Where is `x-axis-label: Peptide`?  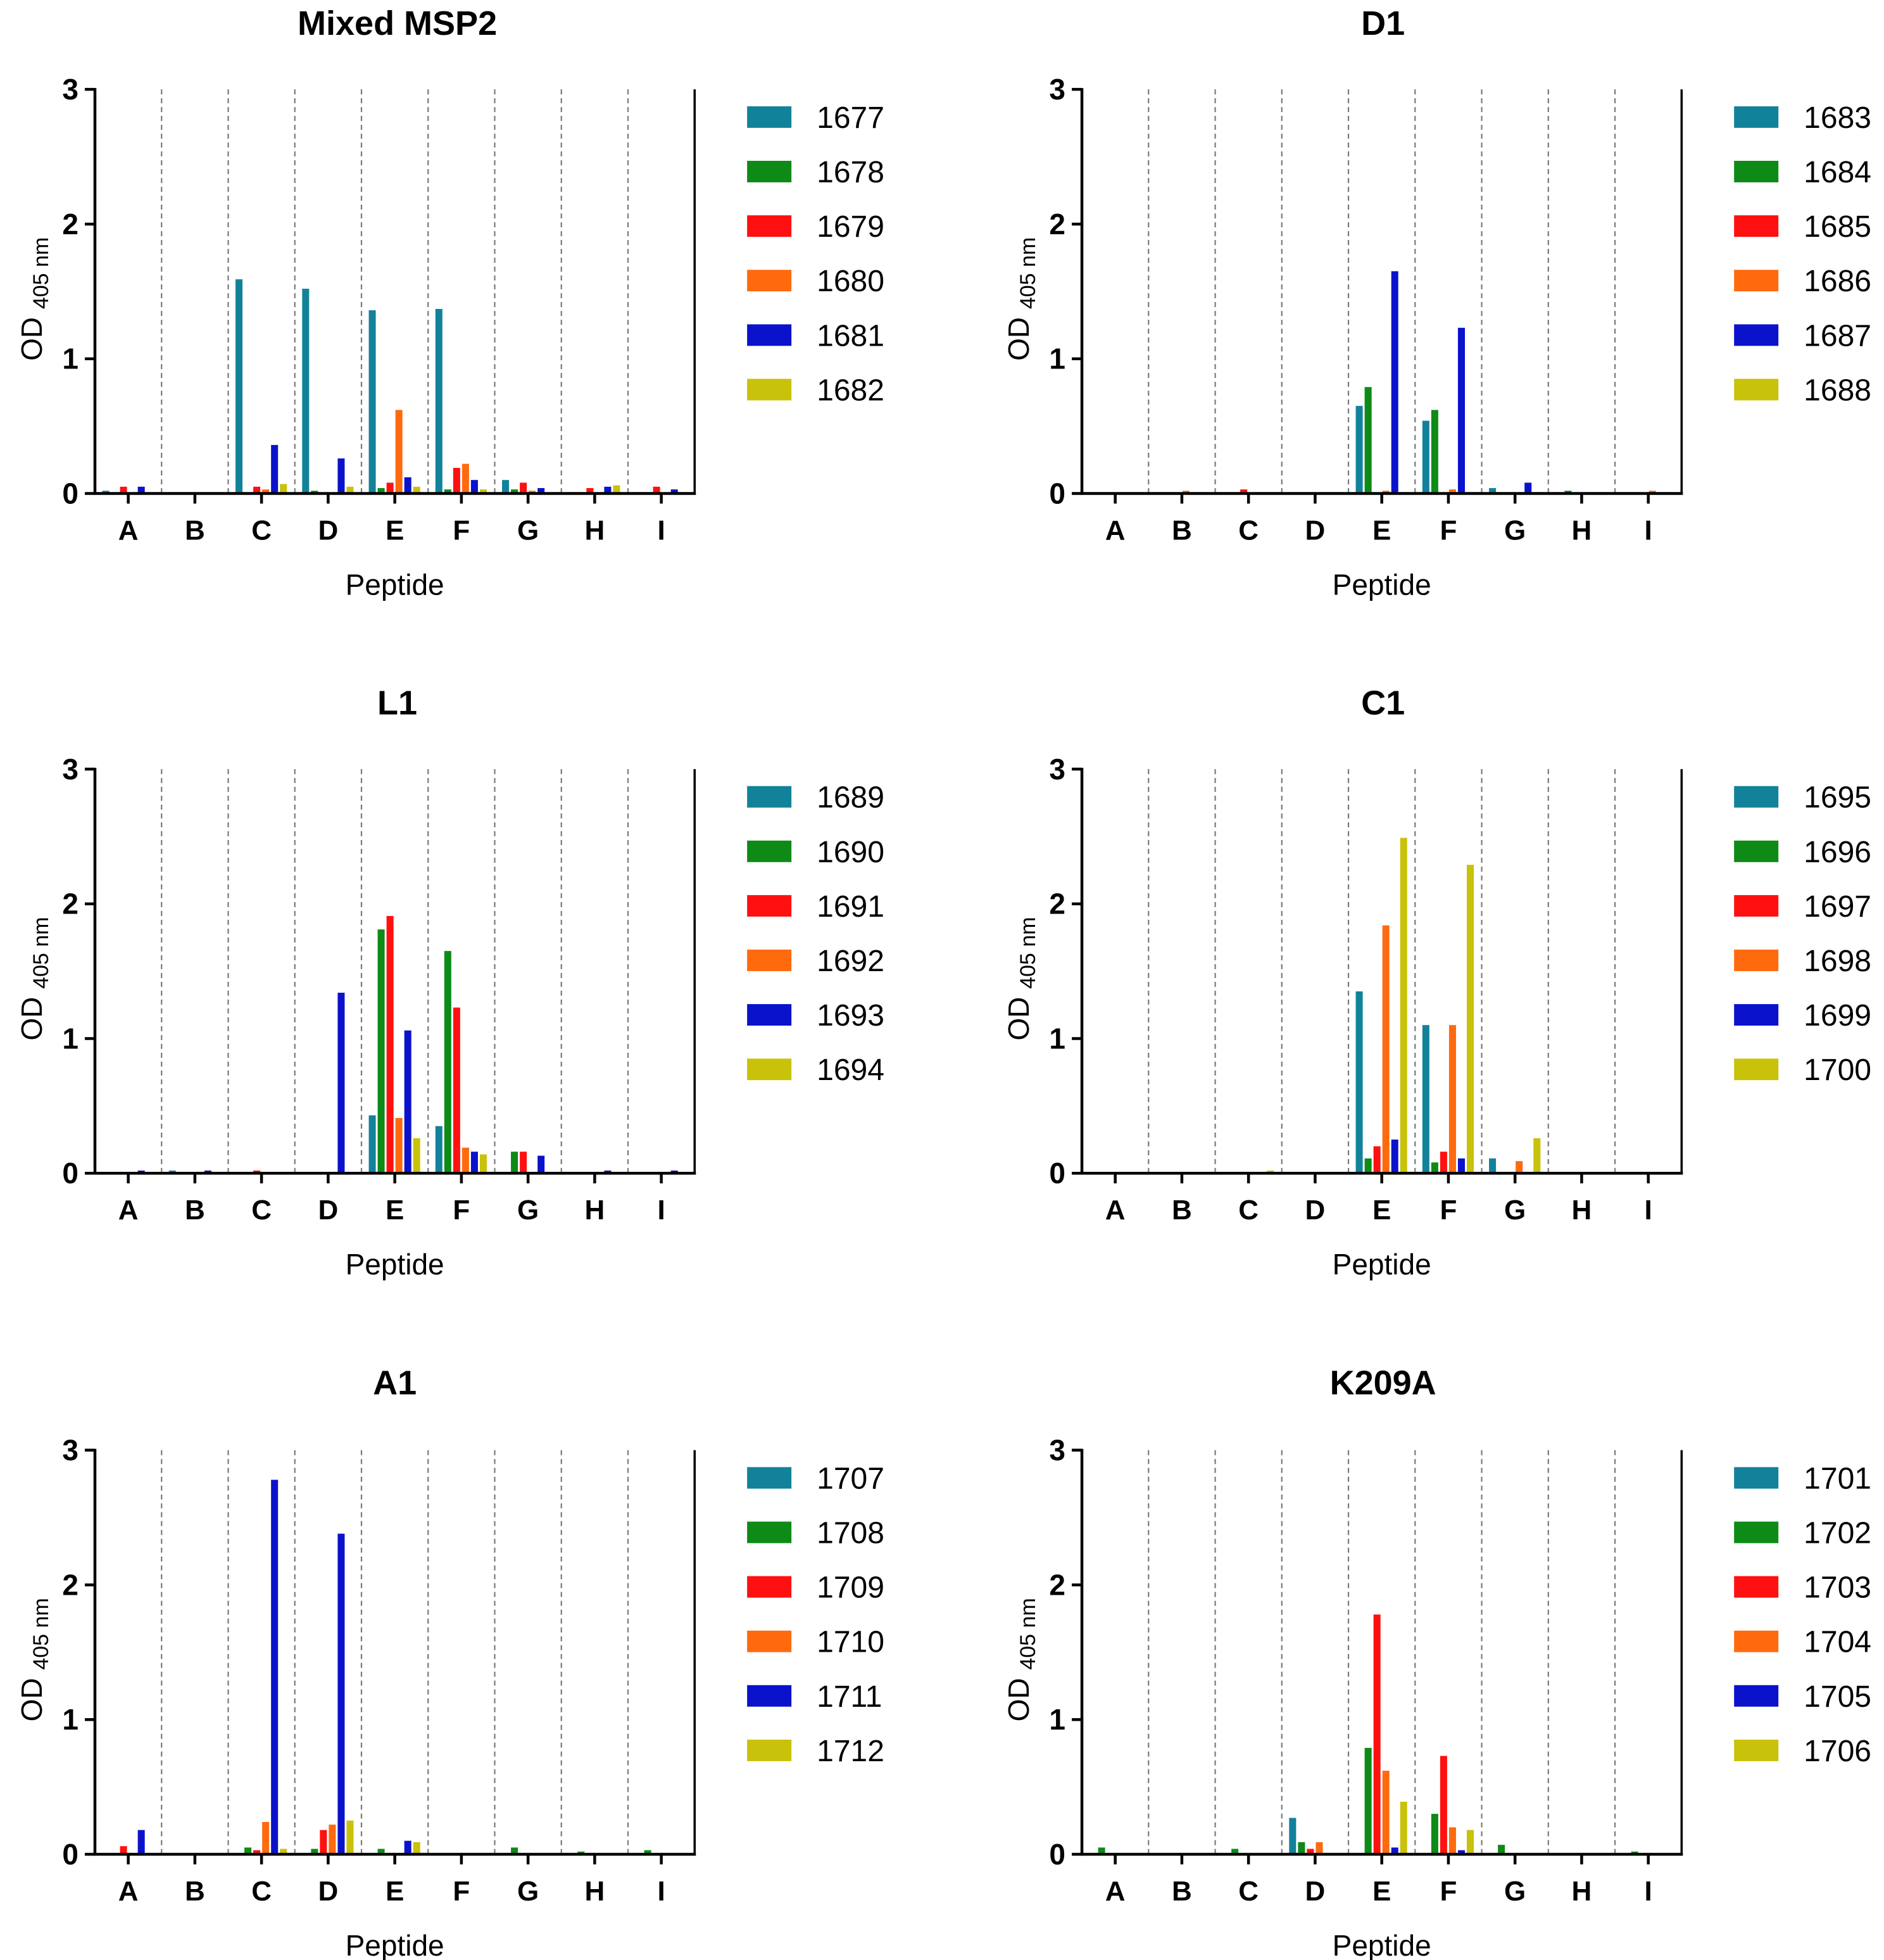 x-axis-label: Peptide is located at coordinates (395, 1265).